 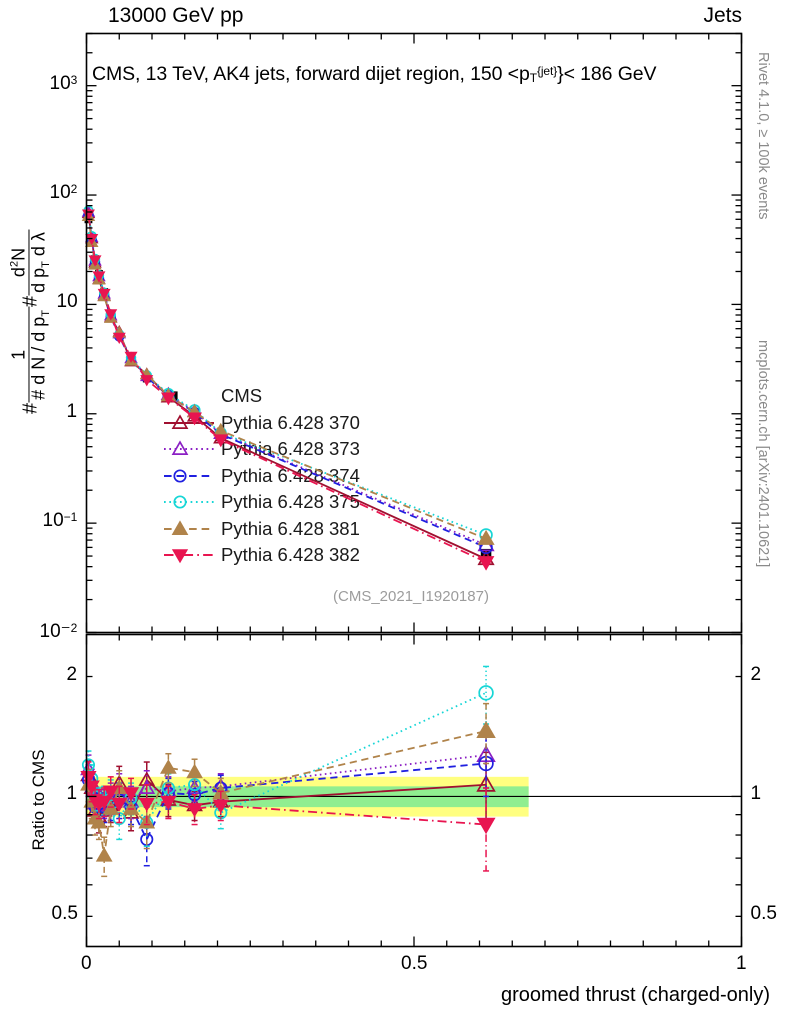 What do you see at coordinates (86, 963) in the screenshot?
I see `x-tick-label: 0` at bounding box center [86, 963].